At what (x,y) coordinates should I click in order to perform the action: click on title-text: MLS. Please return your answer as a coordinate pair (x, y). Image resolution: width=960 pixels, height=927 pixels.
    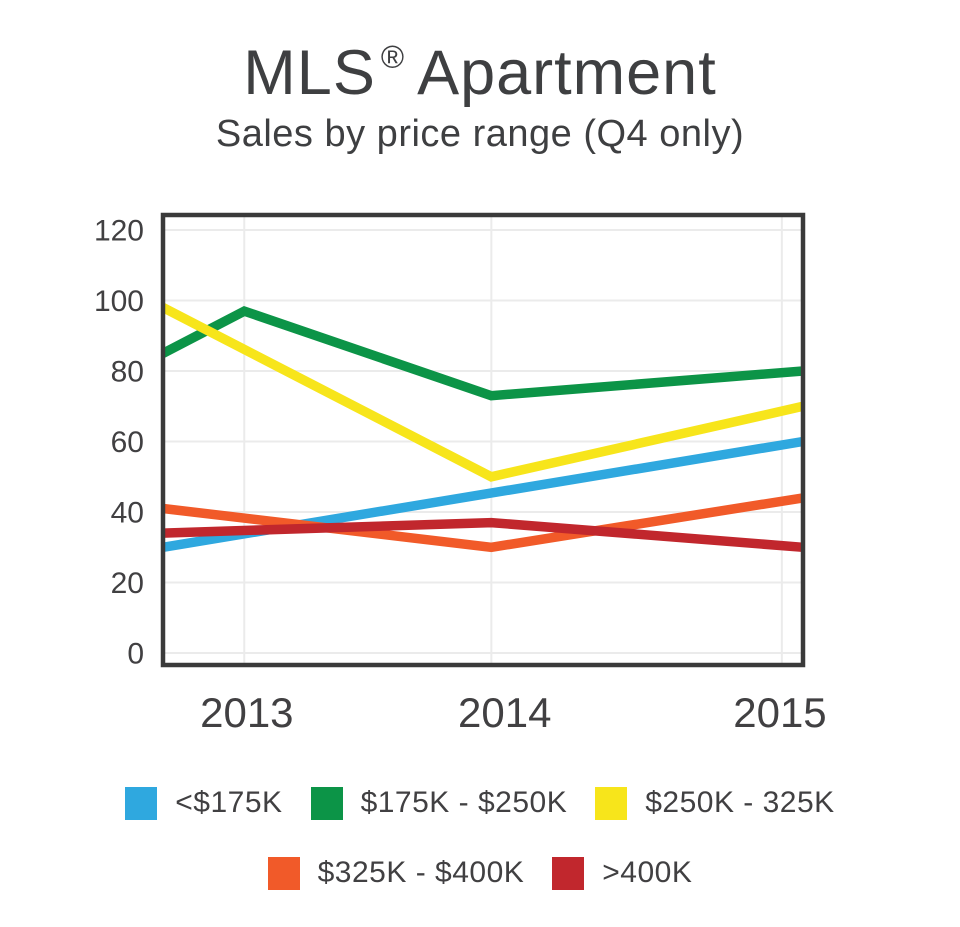
    Looking at the image, I should click on (309, 73).